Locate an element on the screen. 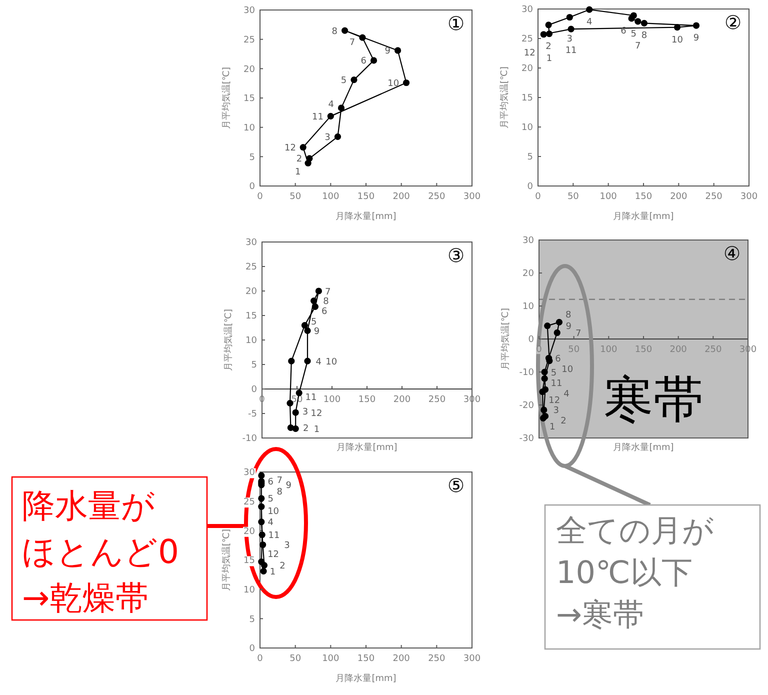  text: ほとんど0 is located at coordinates (100, 551).